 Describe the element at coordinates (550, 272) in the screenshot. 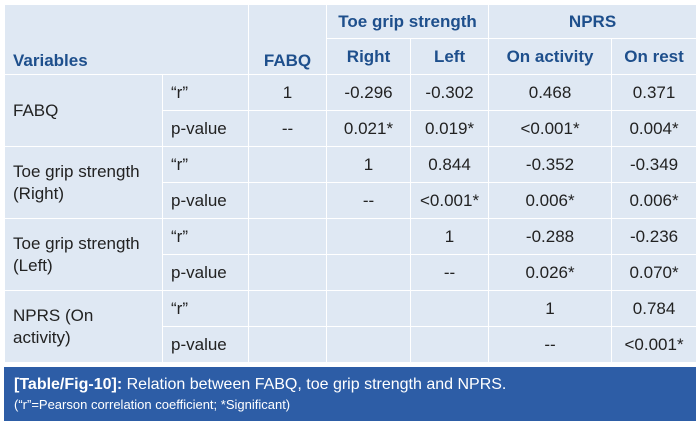

I see `table-cell: 0.026*` at that location.